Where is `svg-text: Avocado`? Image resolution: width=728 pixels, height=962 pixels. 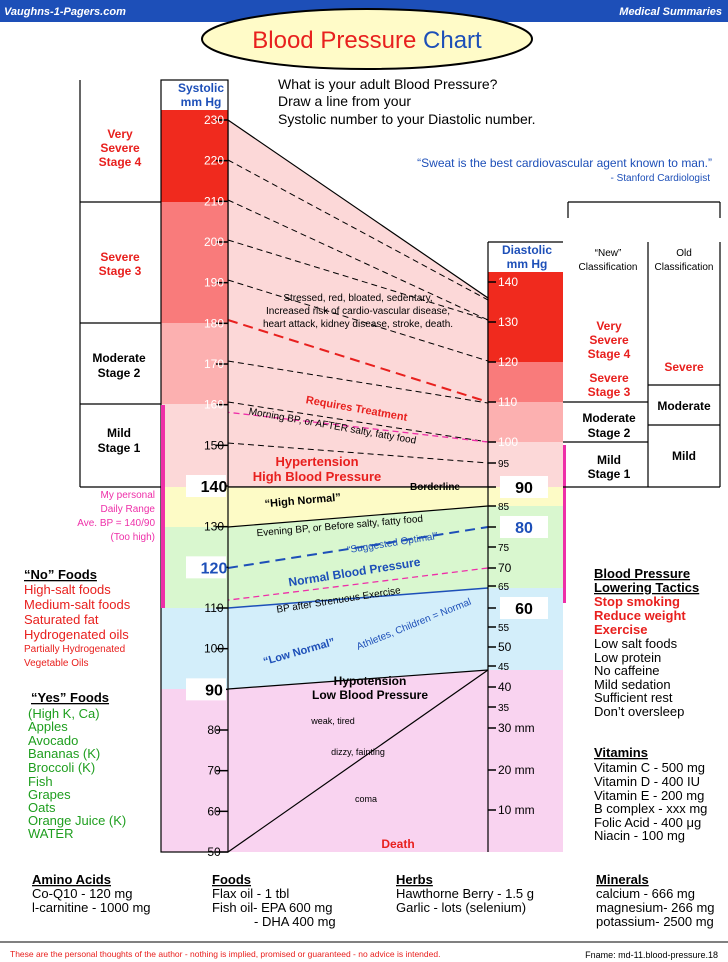 svg-text: Avocado is located at coordinates (53, 740).